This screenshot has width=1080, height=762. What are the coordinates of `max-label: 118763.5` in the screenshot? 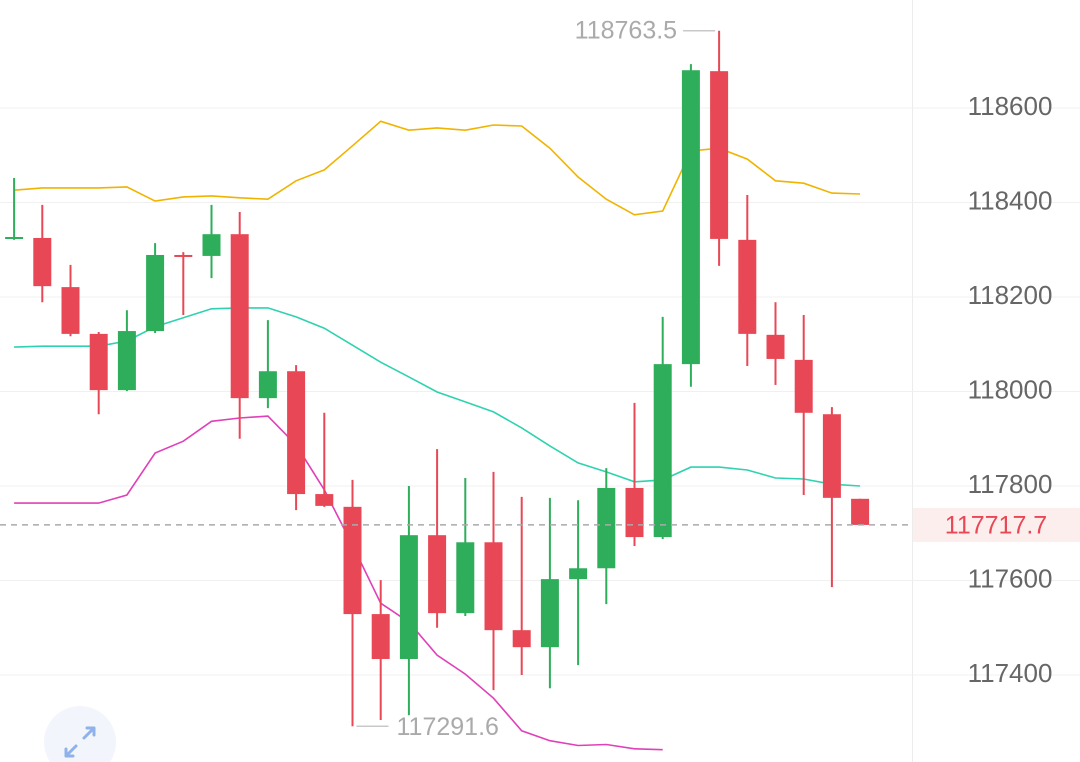 It's located at (626, 30).